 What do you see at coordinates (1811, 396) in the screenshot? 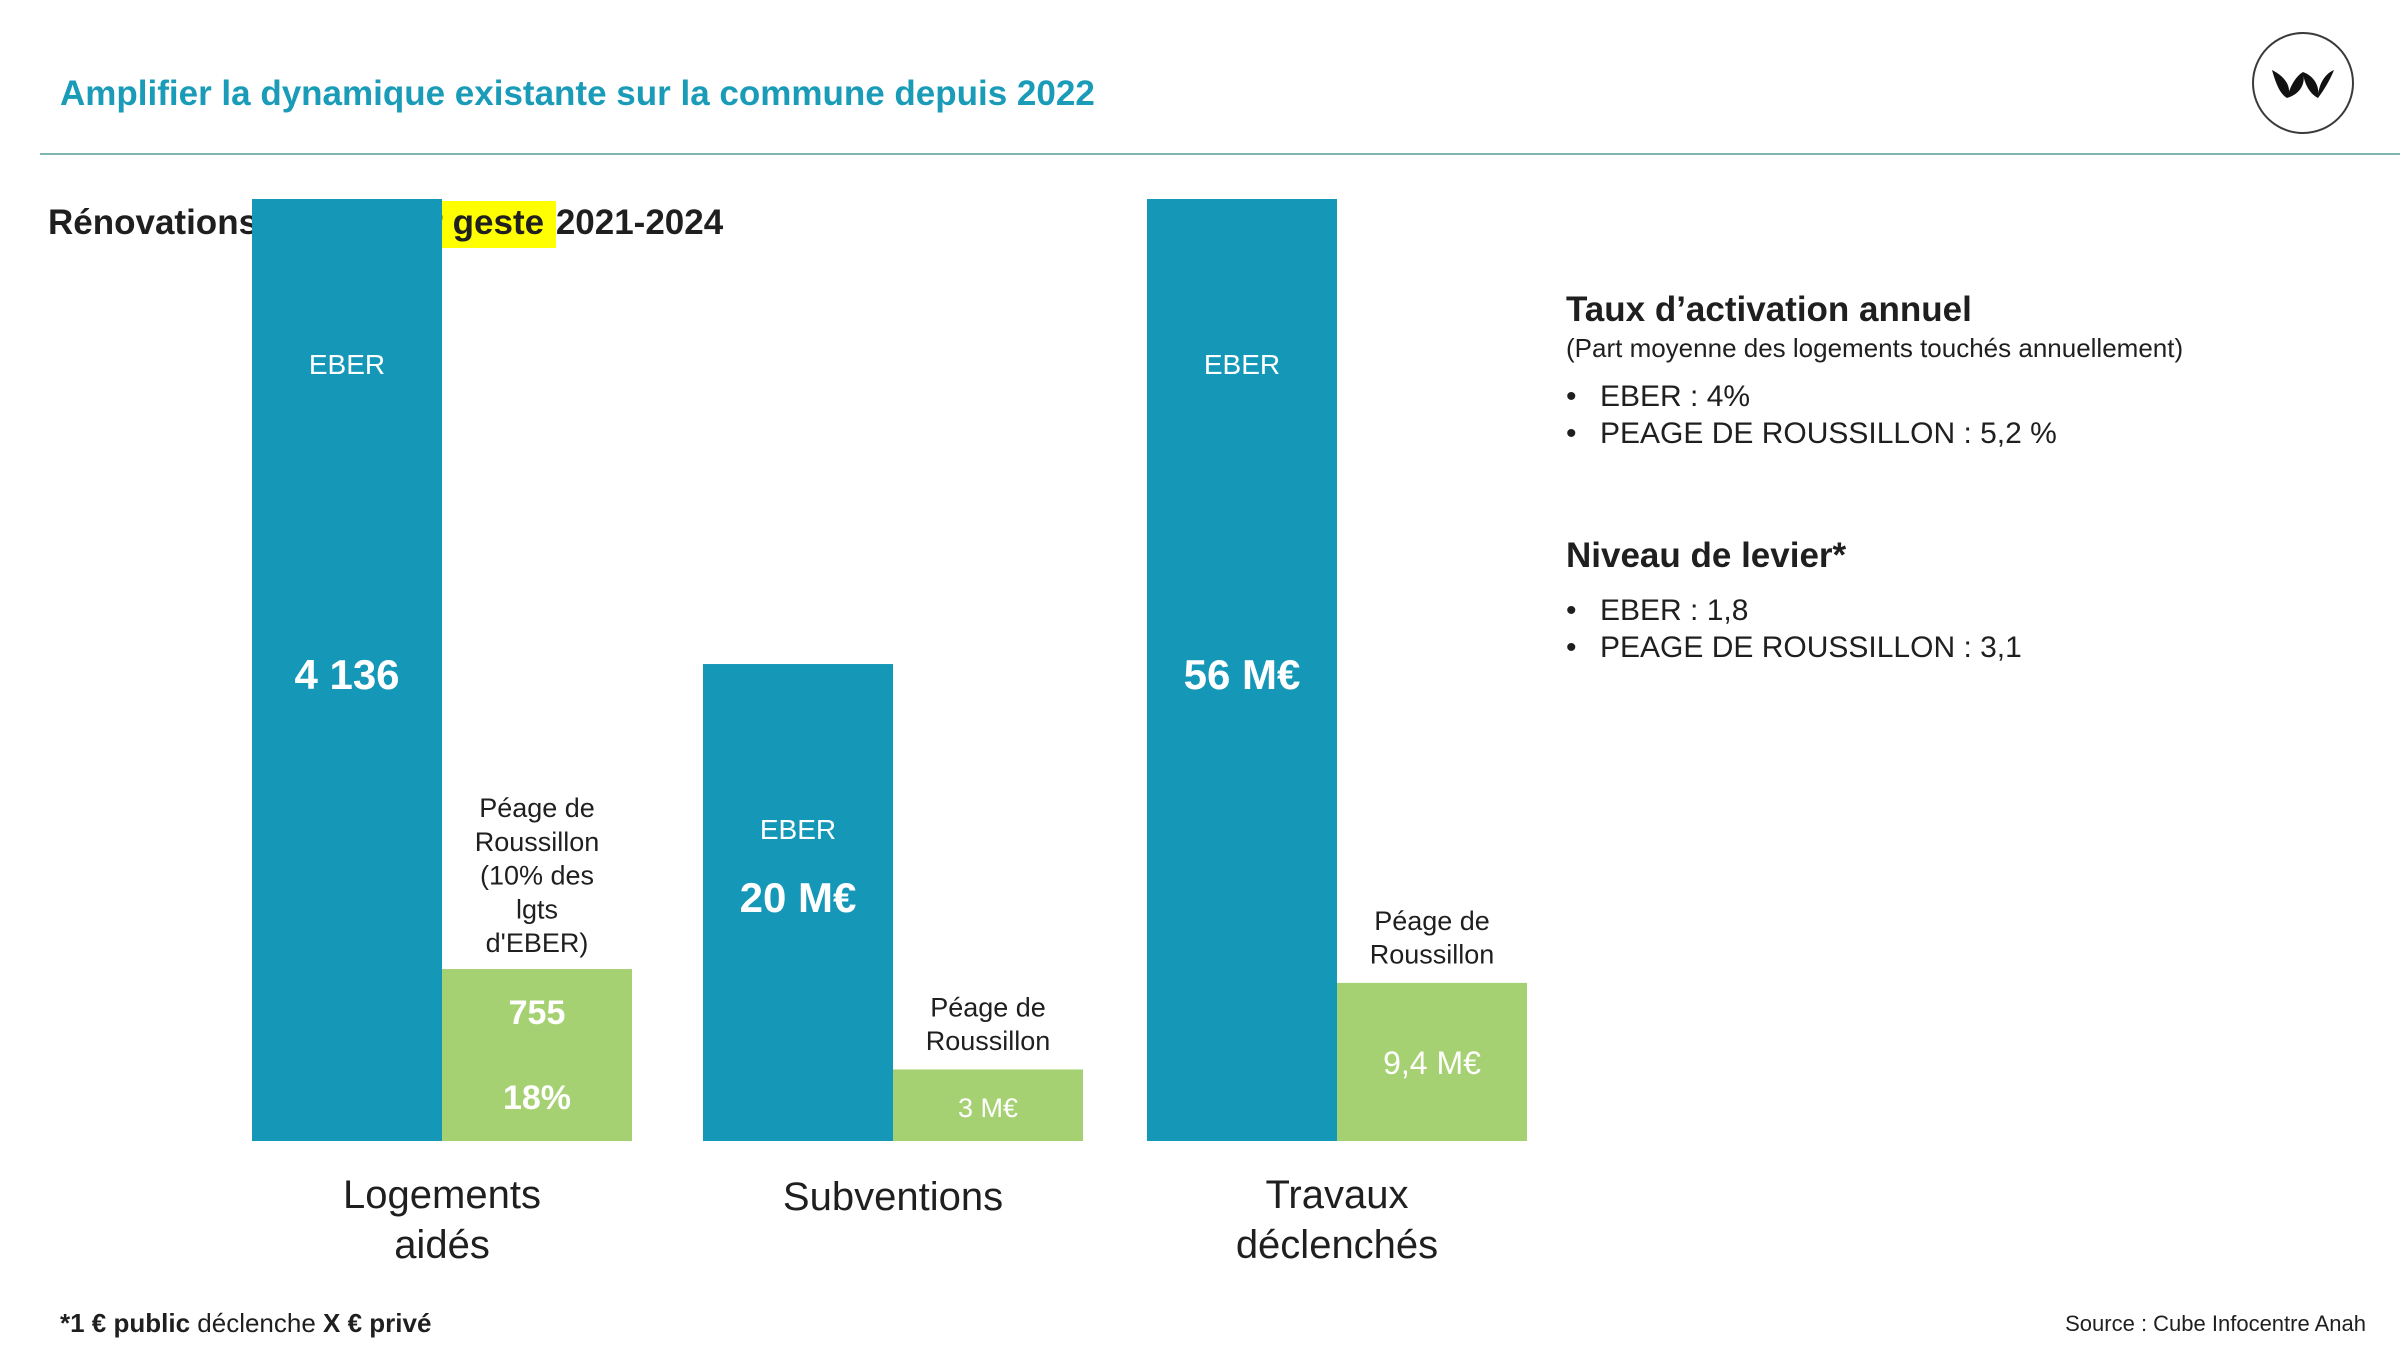
I see `list-item: • EBER : 4%` at bounding box center [1811, 396].